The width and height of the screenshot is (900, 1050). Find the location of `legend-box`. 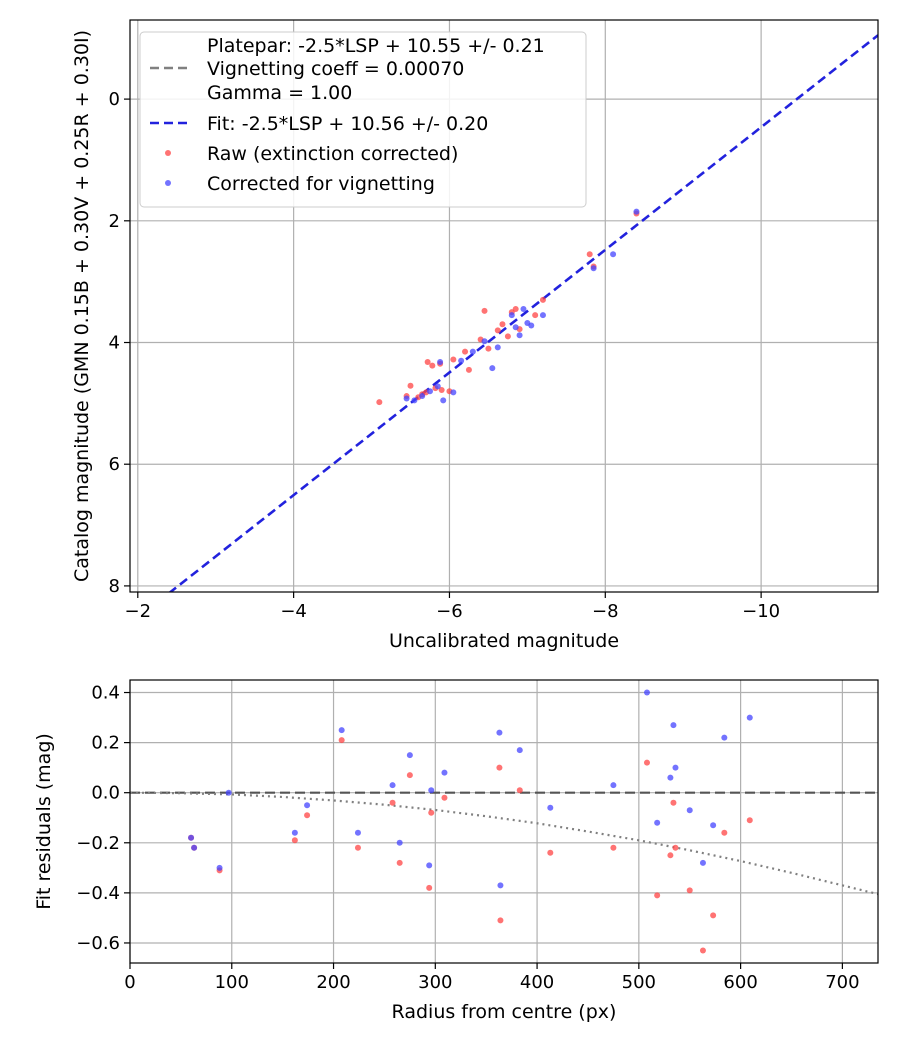

legend-box is located at coordinates (363, 119).